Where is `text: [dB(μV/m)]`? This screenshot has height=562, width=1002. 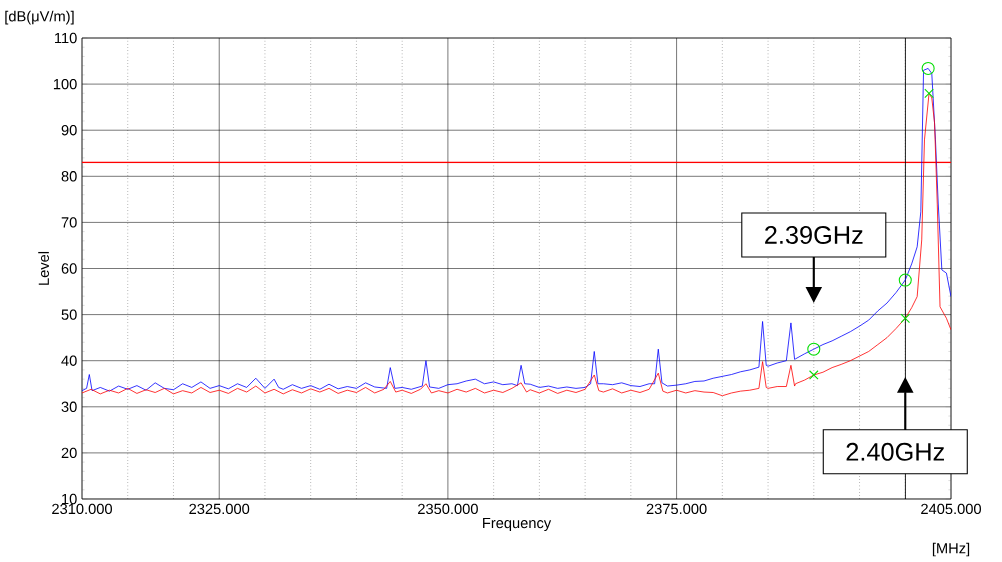
text: [dB(μV/m)] is located at coordinates (39, 17).